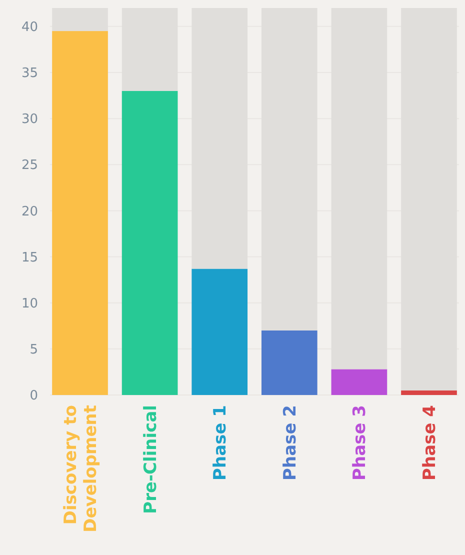 This screenshot has height=555, width=465. I want to click on y-tick-label: 10, so click(29, 304).